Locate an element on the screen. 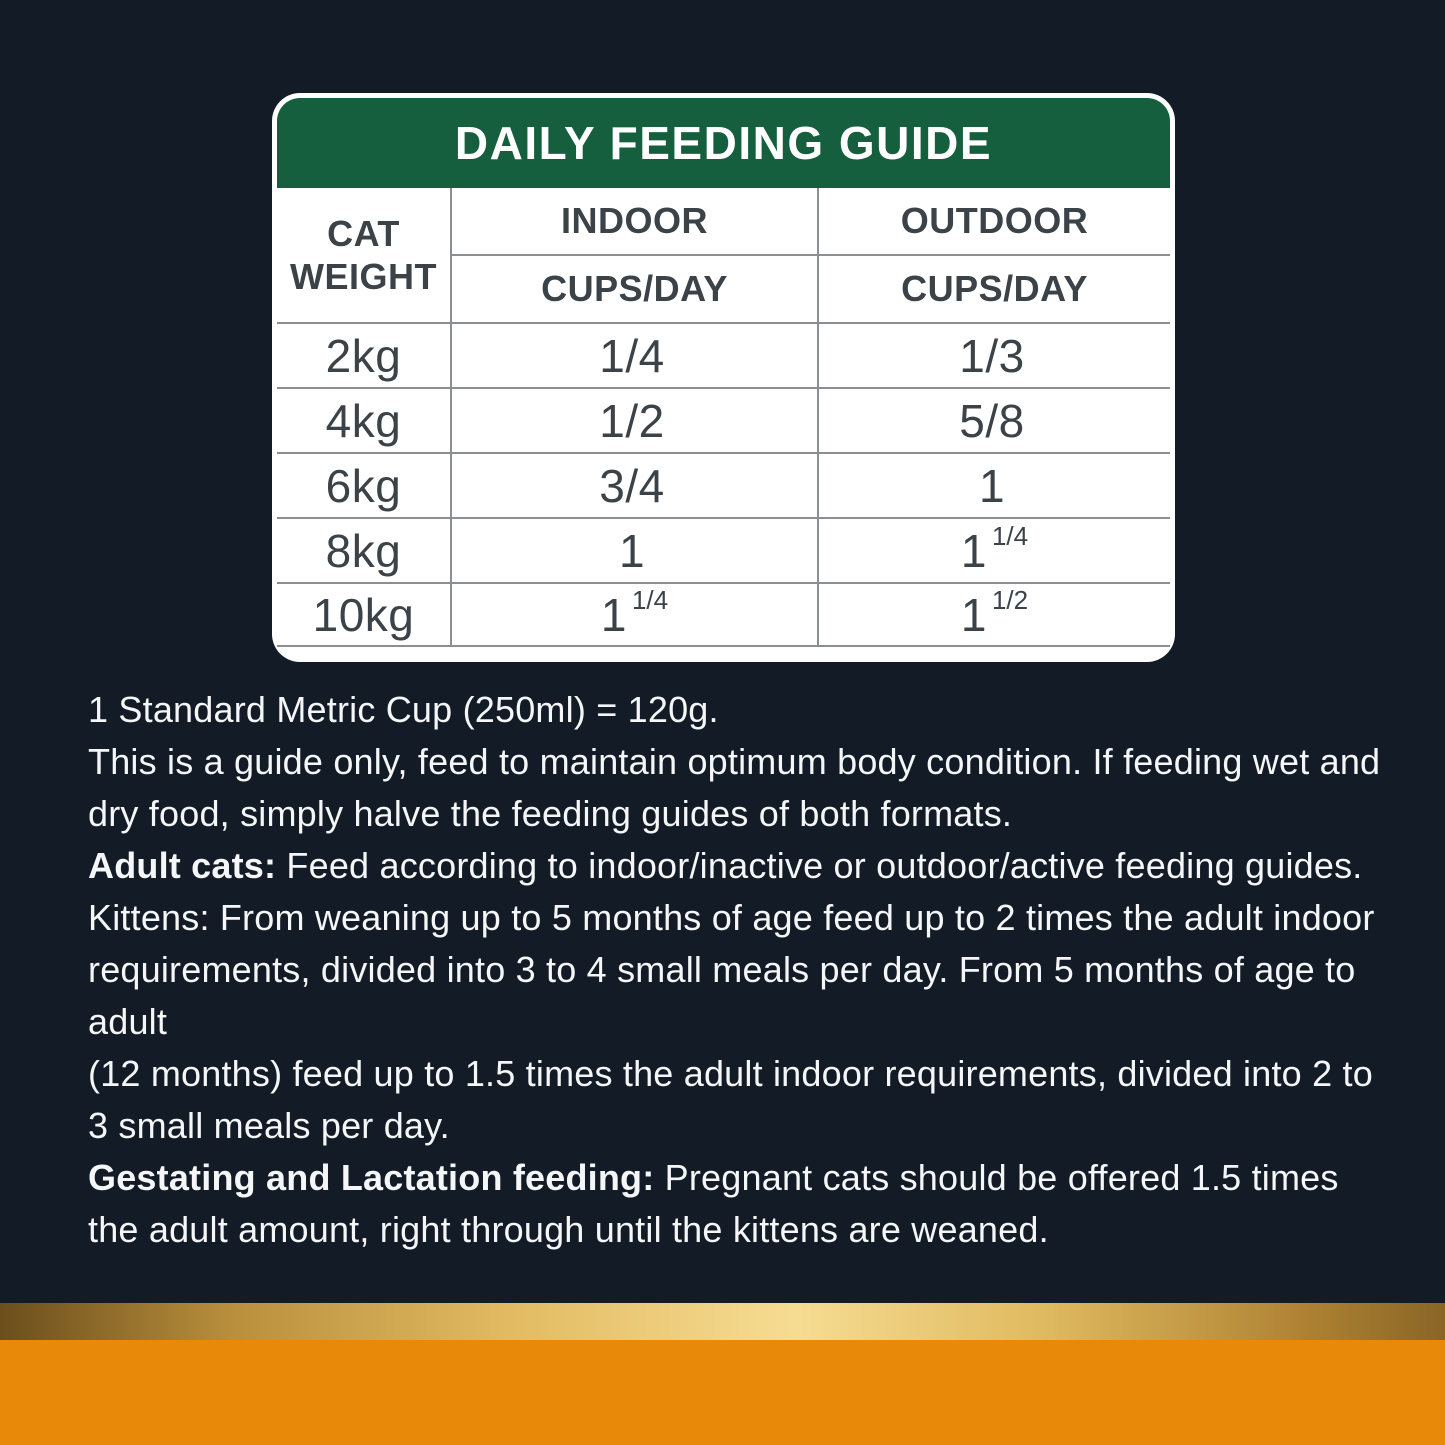 This screenshot has width=1445, height=1445. outdoor-cups-cell: 1/3 is located at coordinates (993, 354).